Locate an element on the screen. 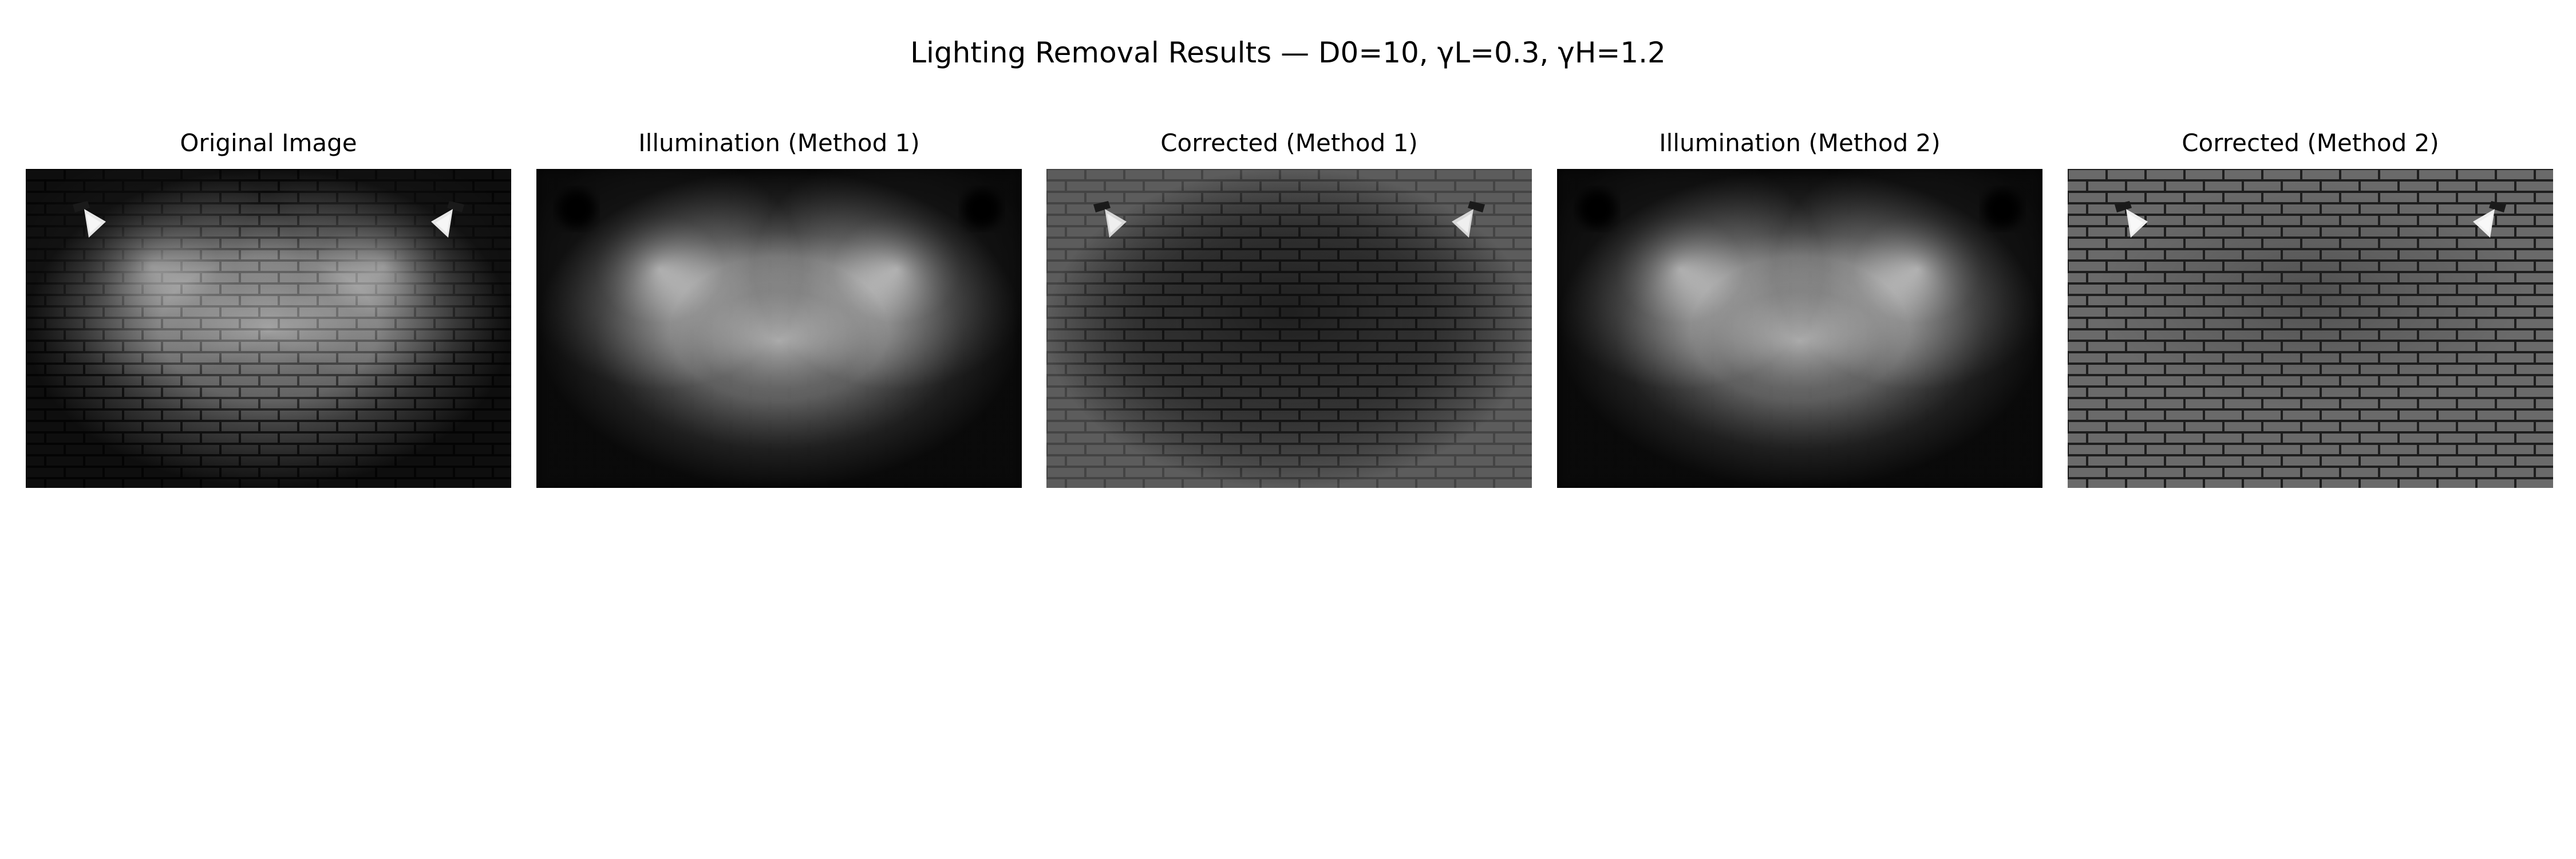 The height and width of the screenshot is (859, 2576). panel-image-corrected-dark is located at coordinates (1289, 328).